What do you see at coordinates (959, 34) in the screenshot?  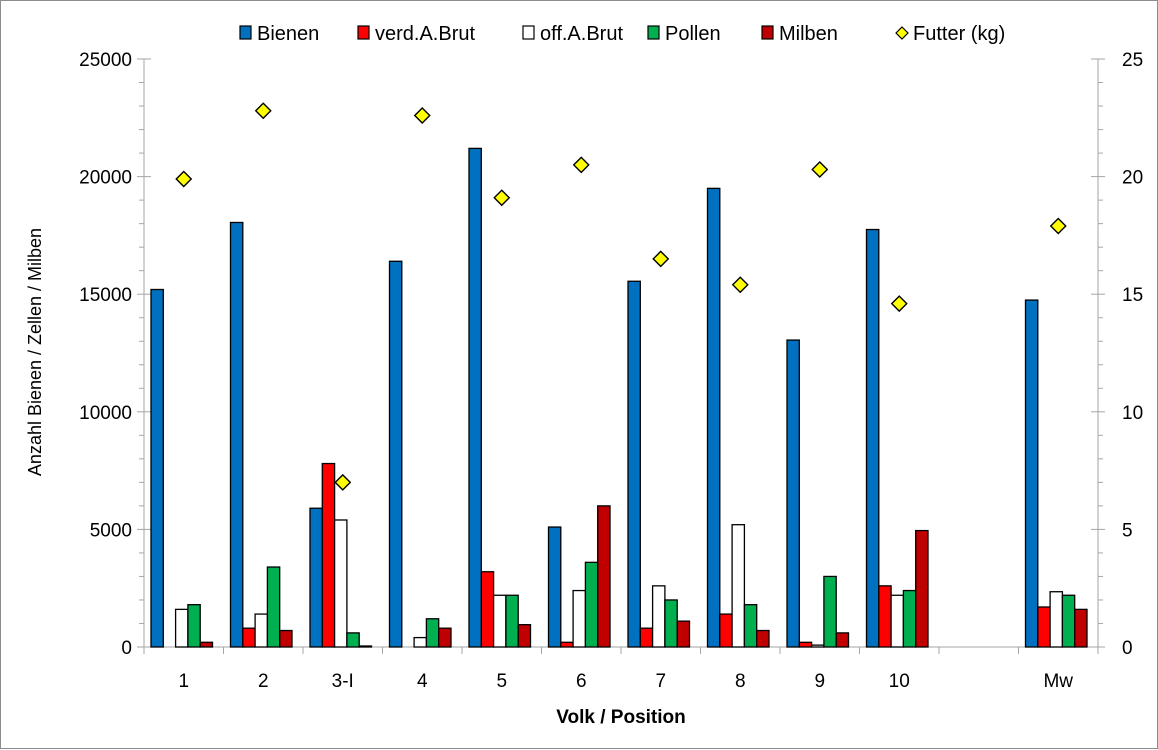 I see `legend-label: Futter (kg)` at bounding box center [959, 34].